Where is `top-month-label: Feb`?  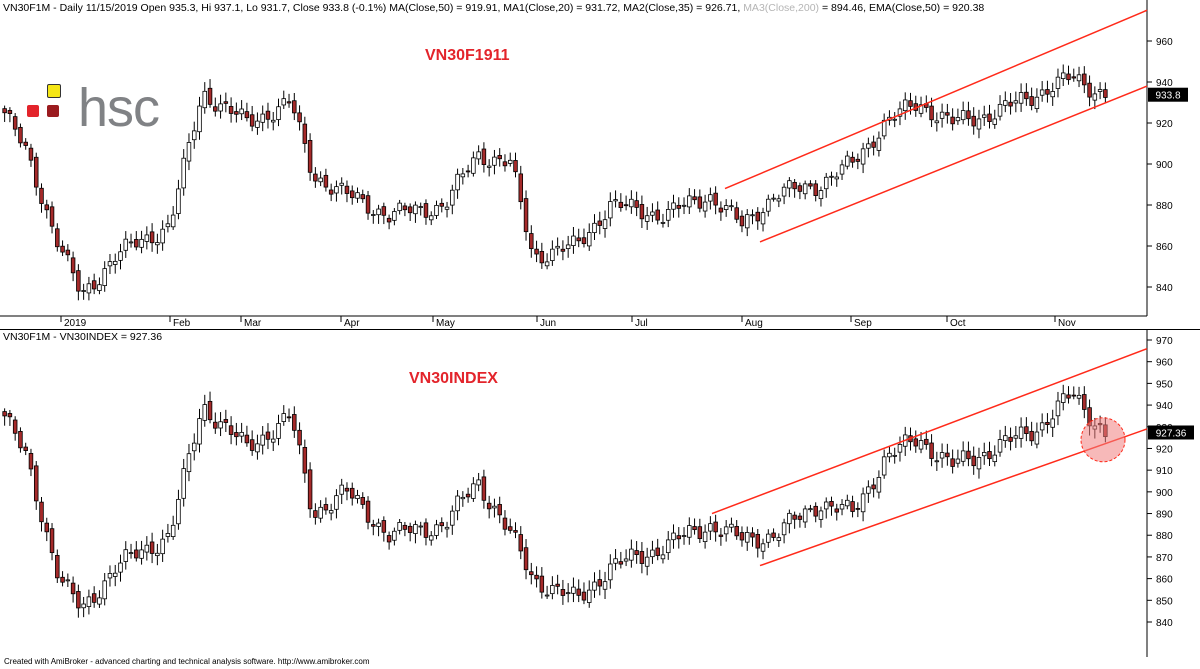
top-month-label: Feb is located at coordinates (182, 323).